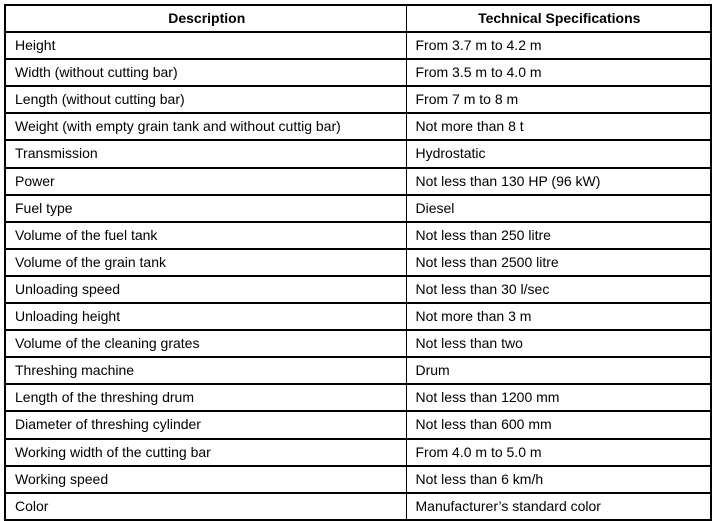 This screenshot has height=521, width=714. Describe the element at coordinates (558, 154) in the screenshot. I see `spec-cell: Hydrostatic` at that location.